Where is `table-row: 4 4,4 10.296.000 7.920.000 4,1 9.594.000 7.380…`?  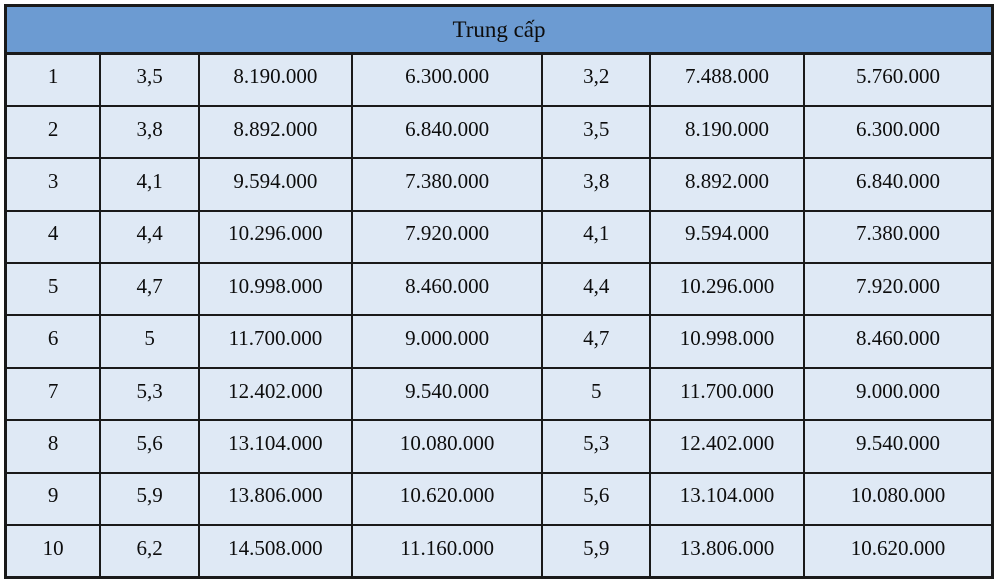
table-row: 4 4,4 10.296.000 7.920.000 4,1 9.594.000 7.380… is located at coordinates (499, 237).